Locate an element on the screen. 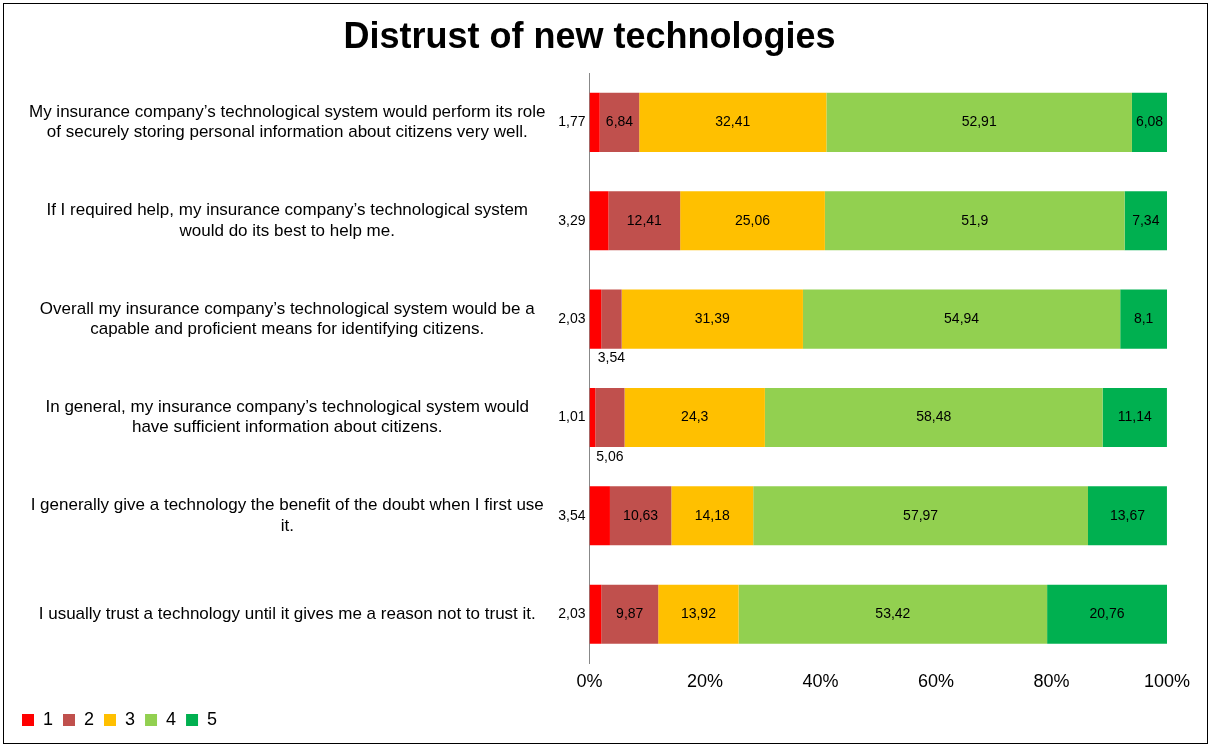  data-label: 13,92 is located at coordinates (698, 613).